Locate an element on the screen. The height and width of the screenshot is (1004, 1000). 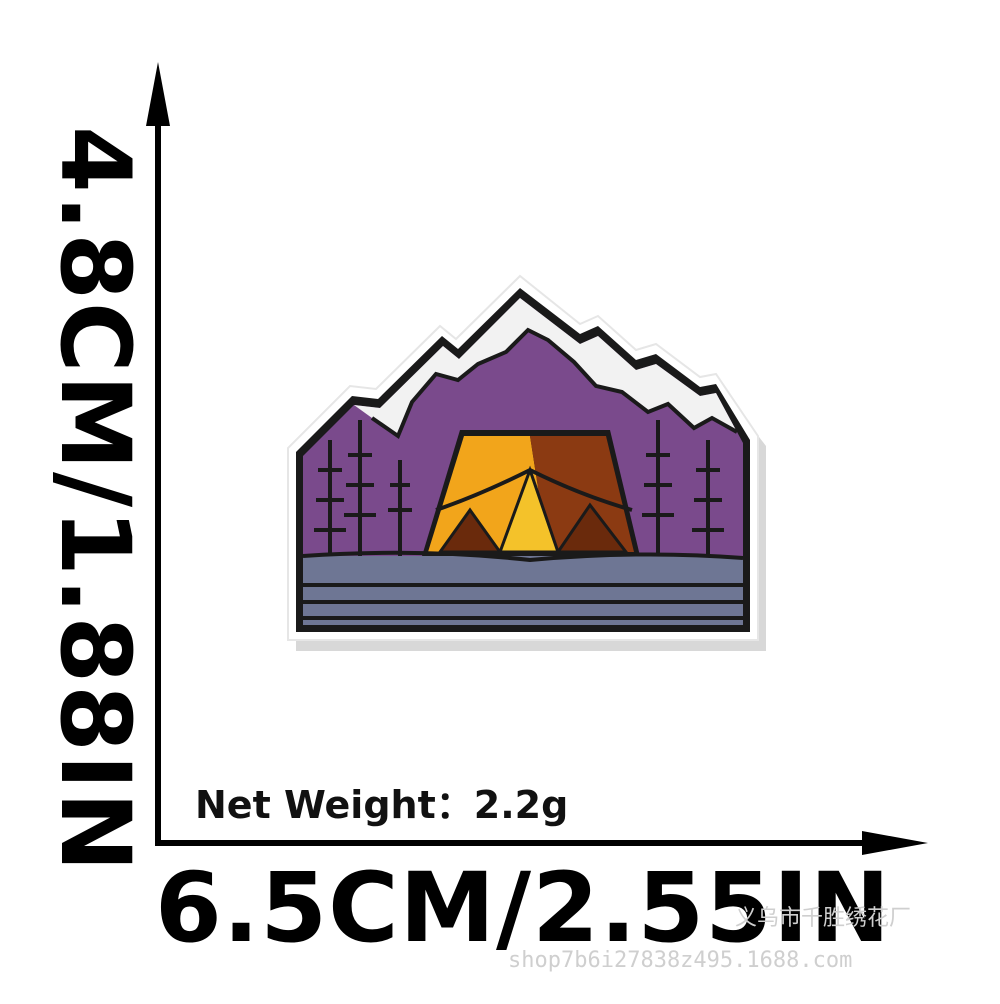
height-dimension-label: 4.8CM/1.88IN is located at coordinates (95, 500).